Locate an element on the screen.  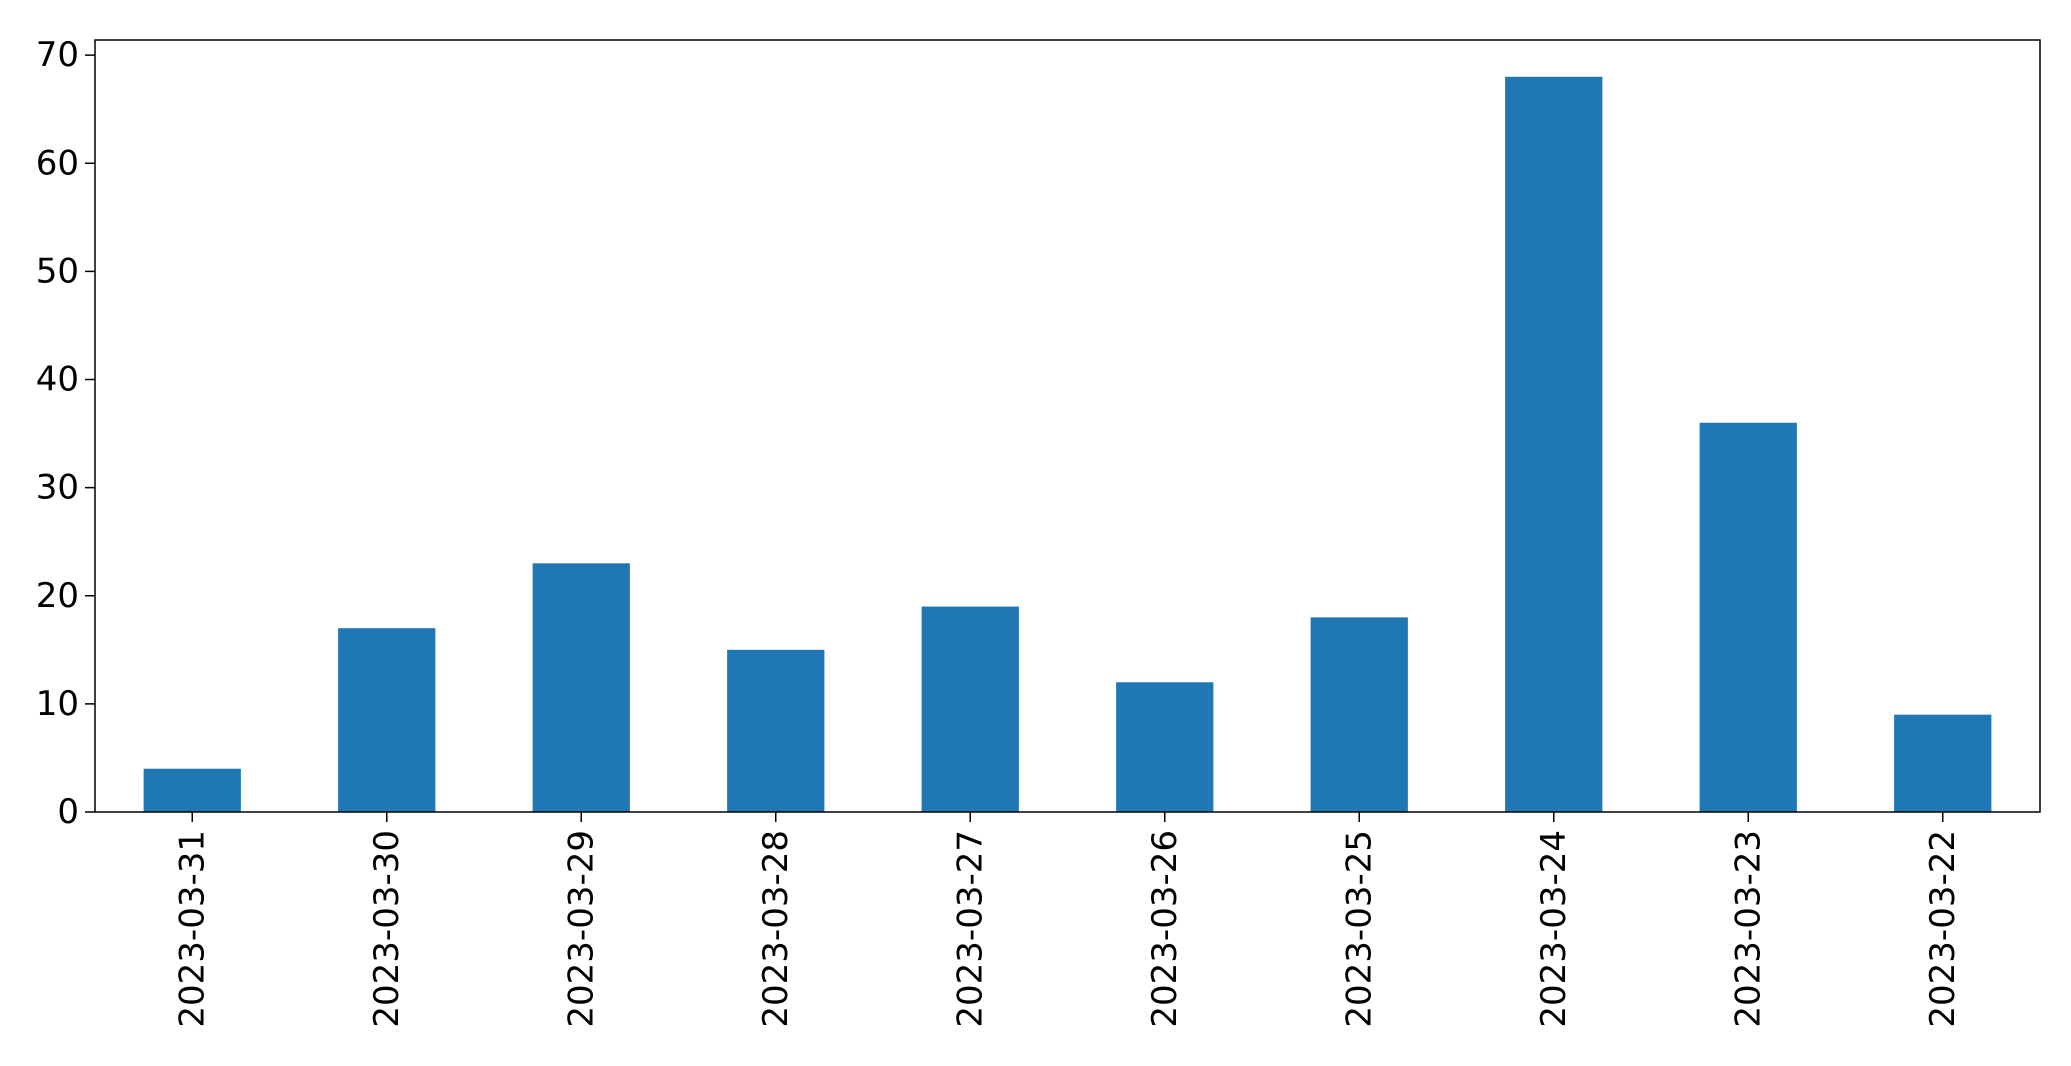
y-tick-label: 60 is located at coordinates (57, 163).